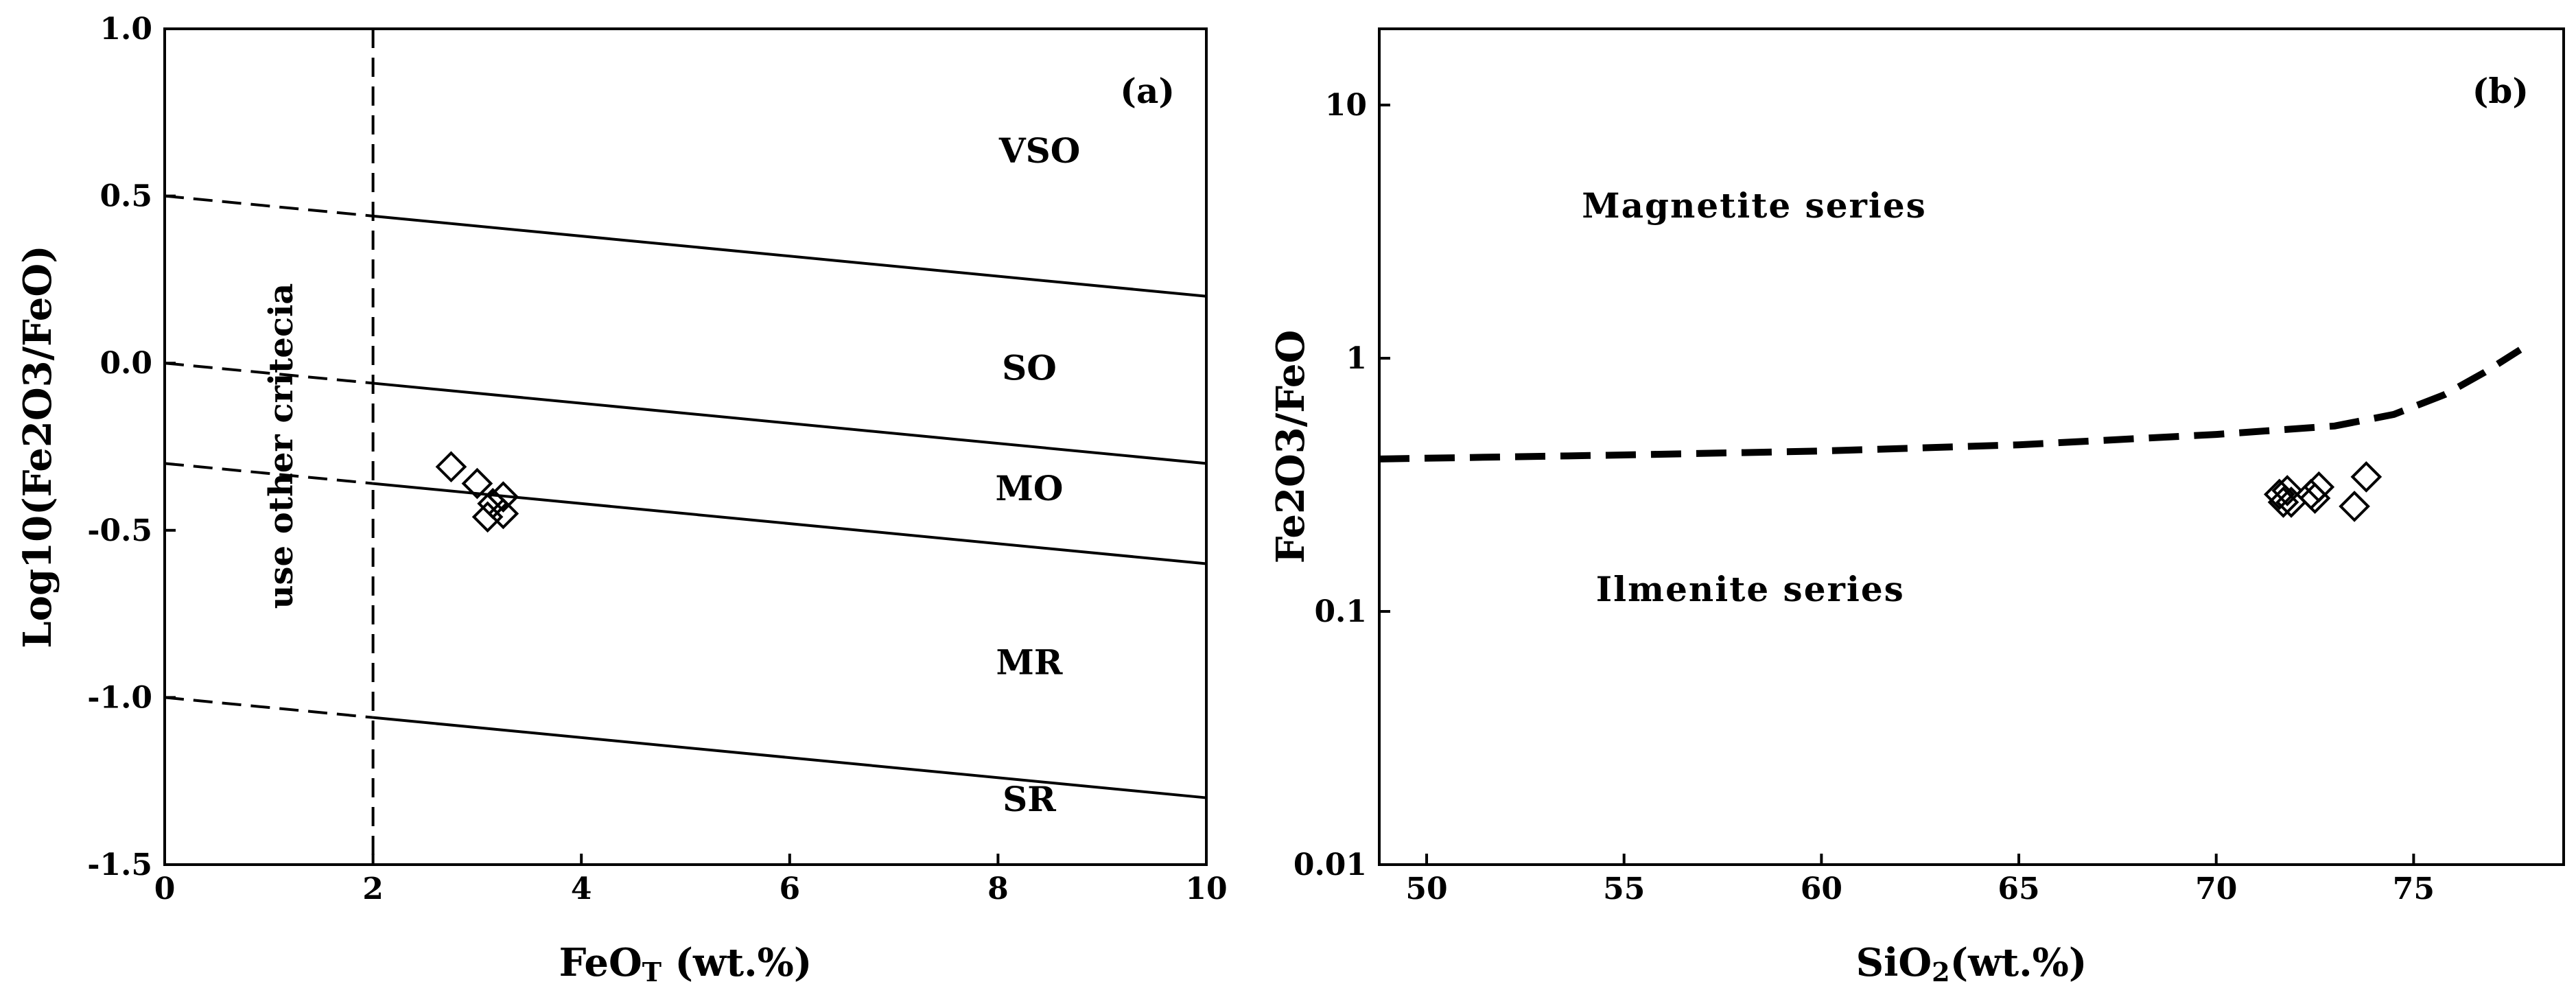  I want to click on magnetite-ilmenite-boundary-curve, so click(1950, 405).